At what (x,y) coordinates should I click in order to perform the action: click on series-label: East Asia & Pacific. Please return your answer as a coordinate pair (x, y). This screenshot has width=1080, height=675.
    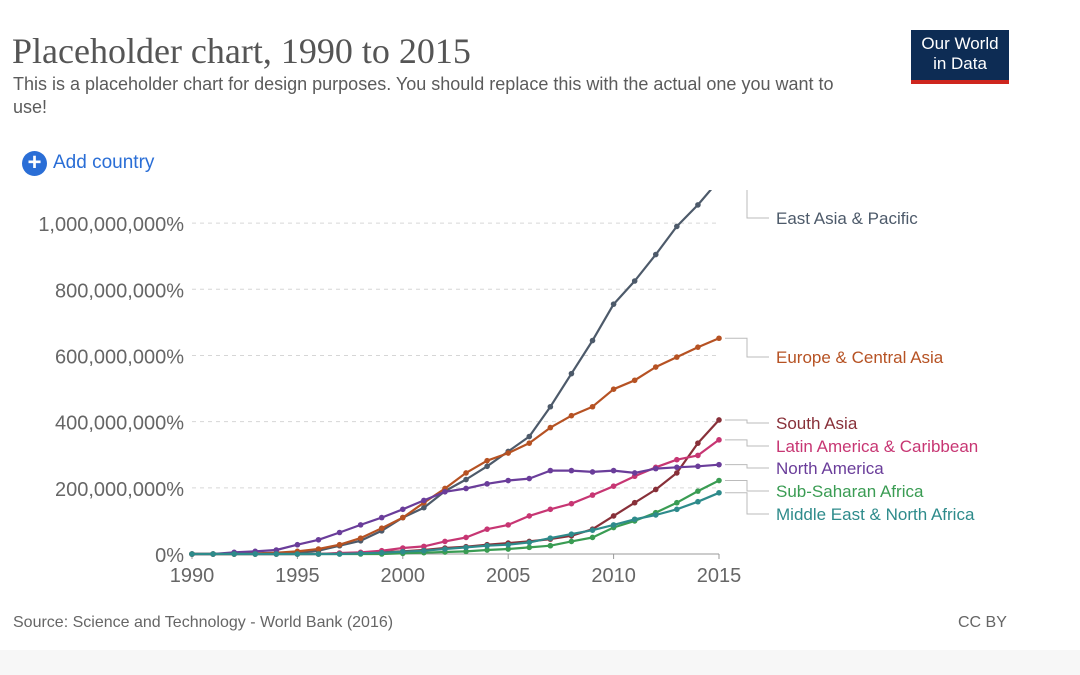
    Looking at the image, I should click on (847, 218).